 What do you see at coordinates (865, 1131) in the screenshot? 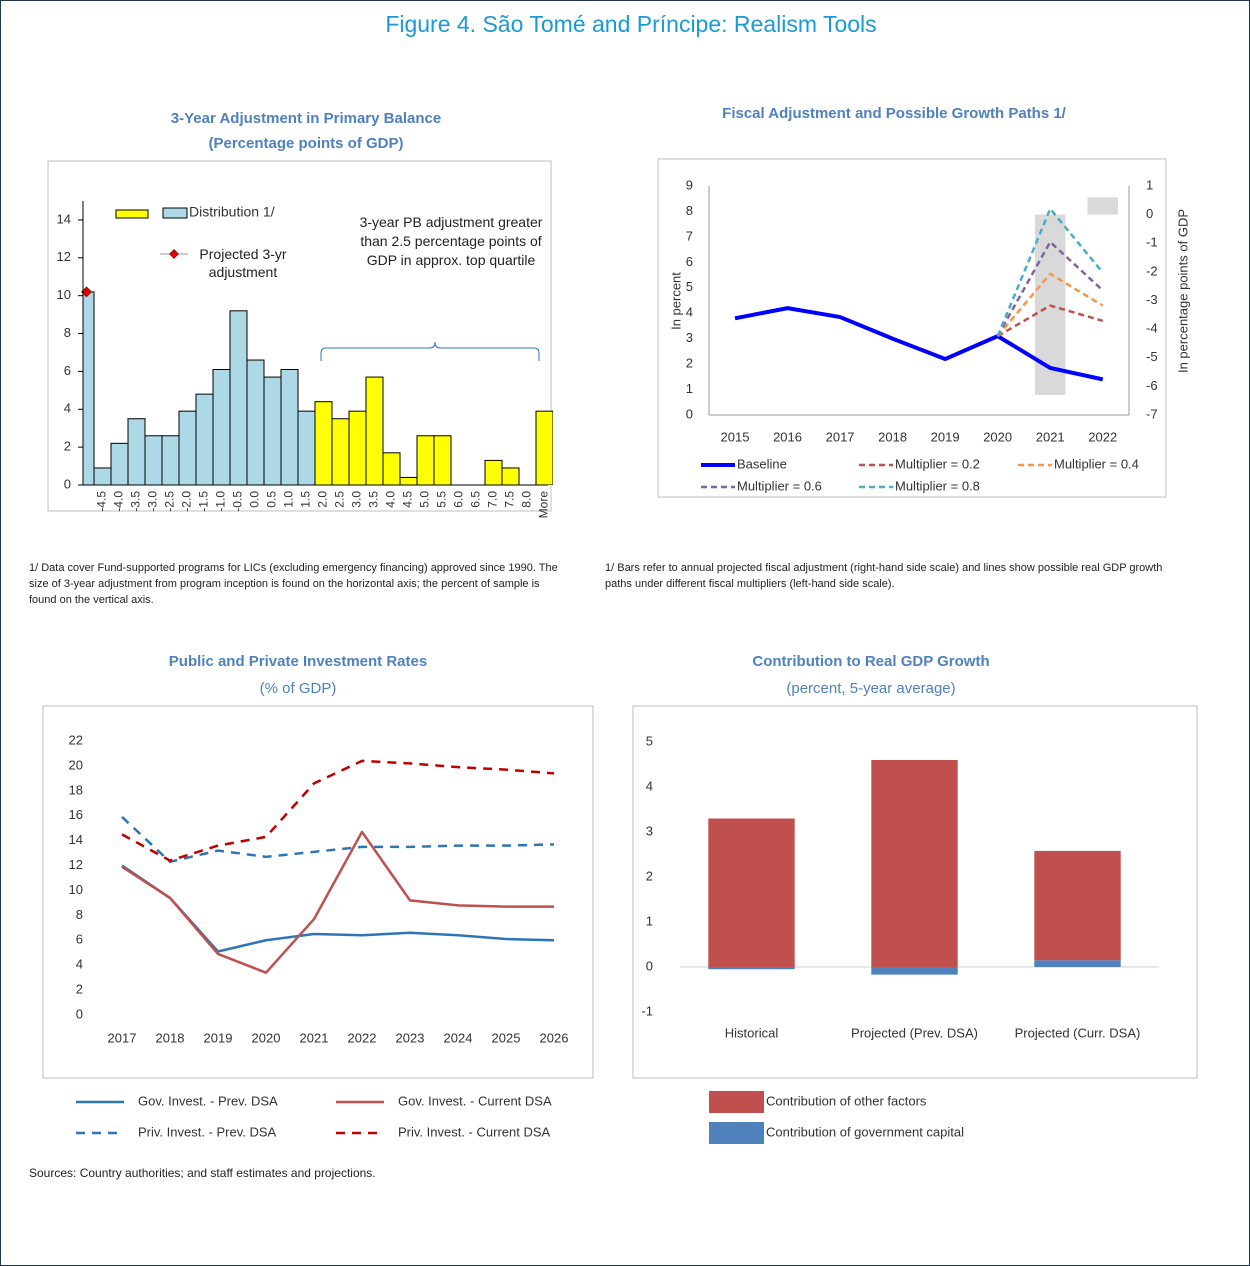
I see `legend-label: Contribution of government capital` at bounding box center [865, 1131].